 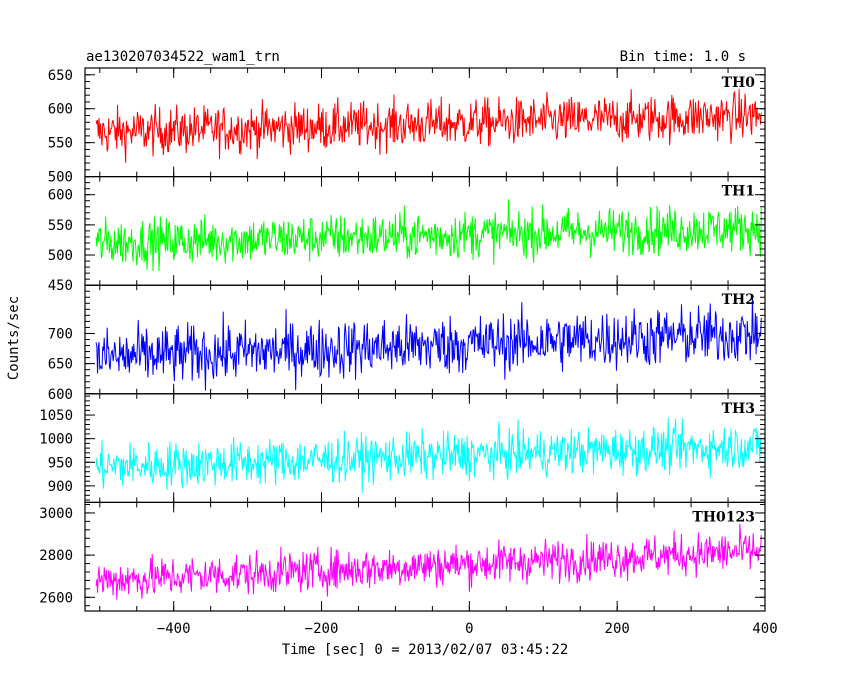 I want to click on x-axis: −400 −200 0 200 400, so click(x=467, y=629).